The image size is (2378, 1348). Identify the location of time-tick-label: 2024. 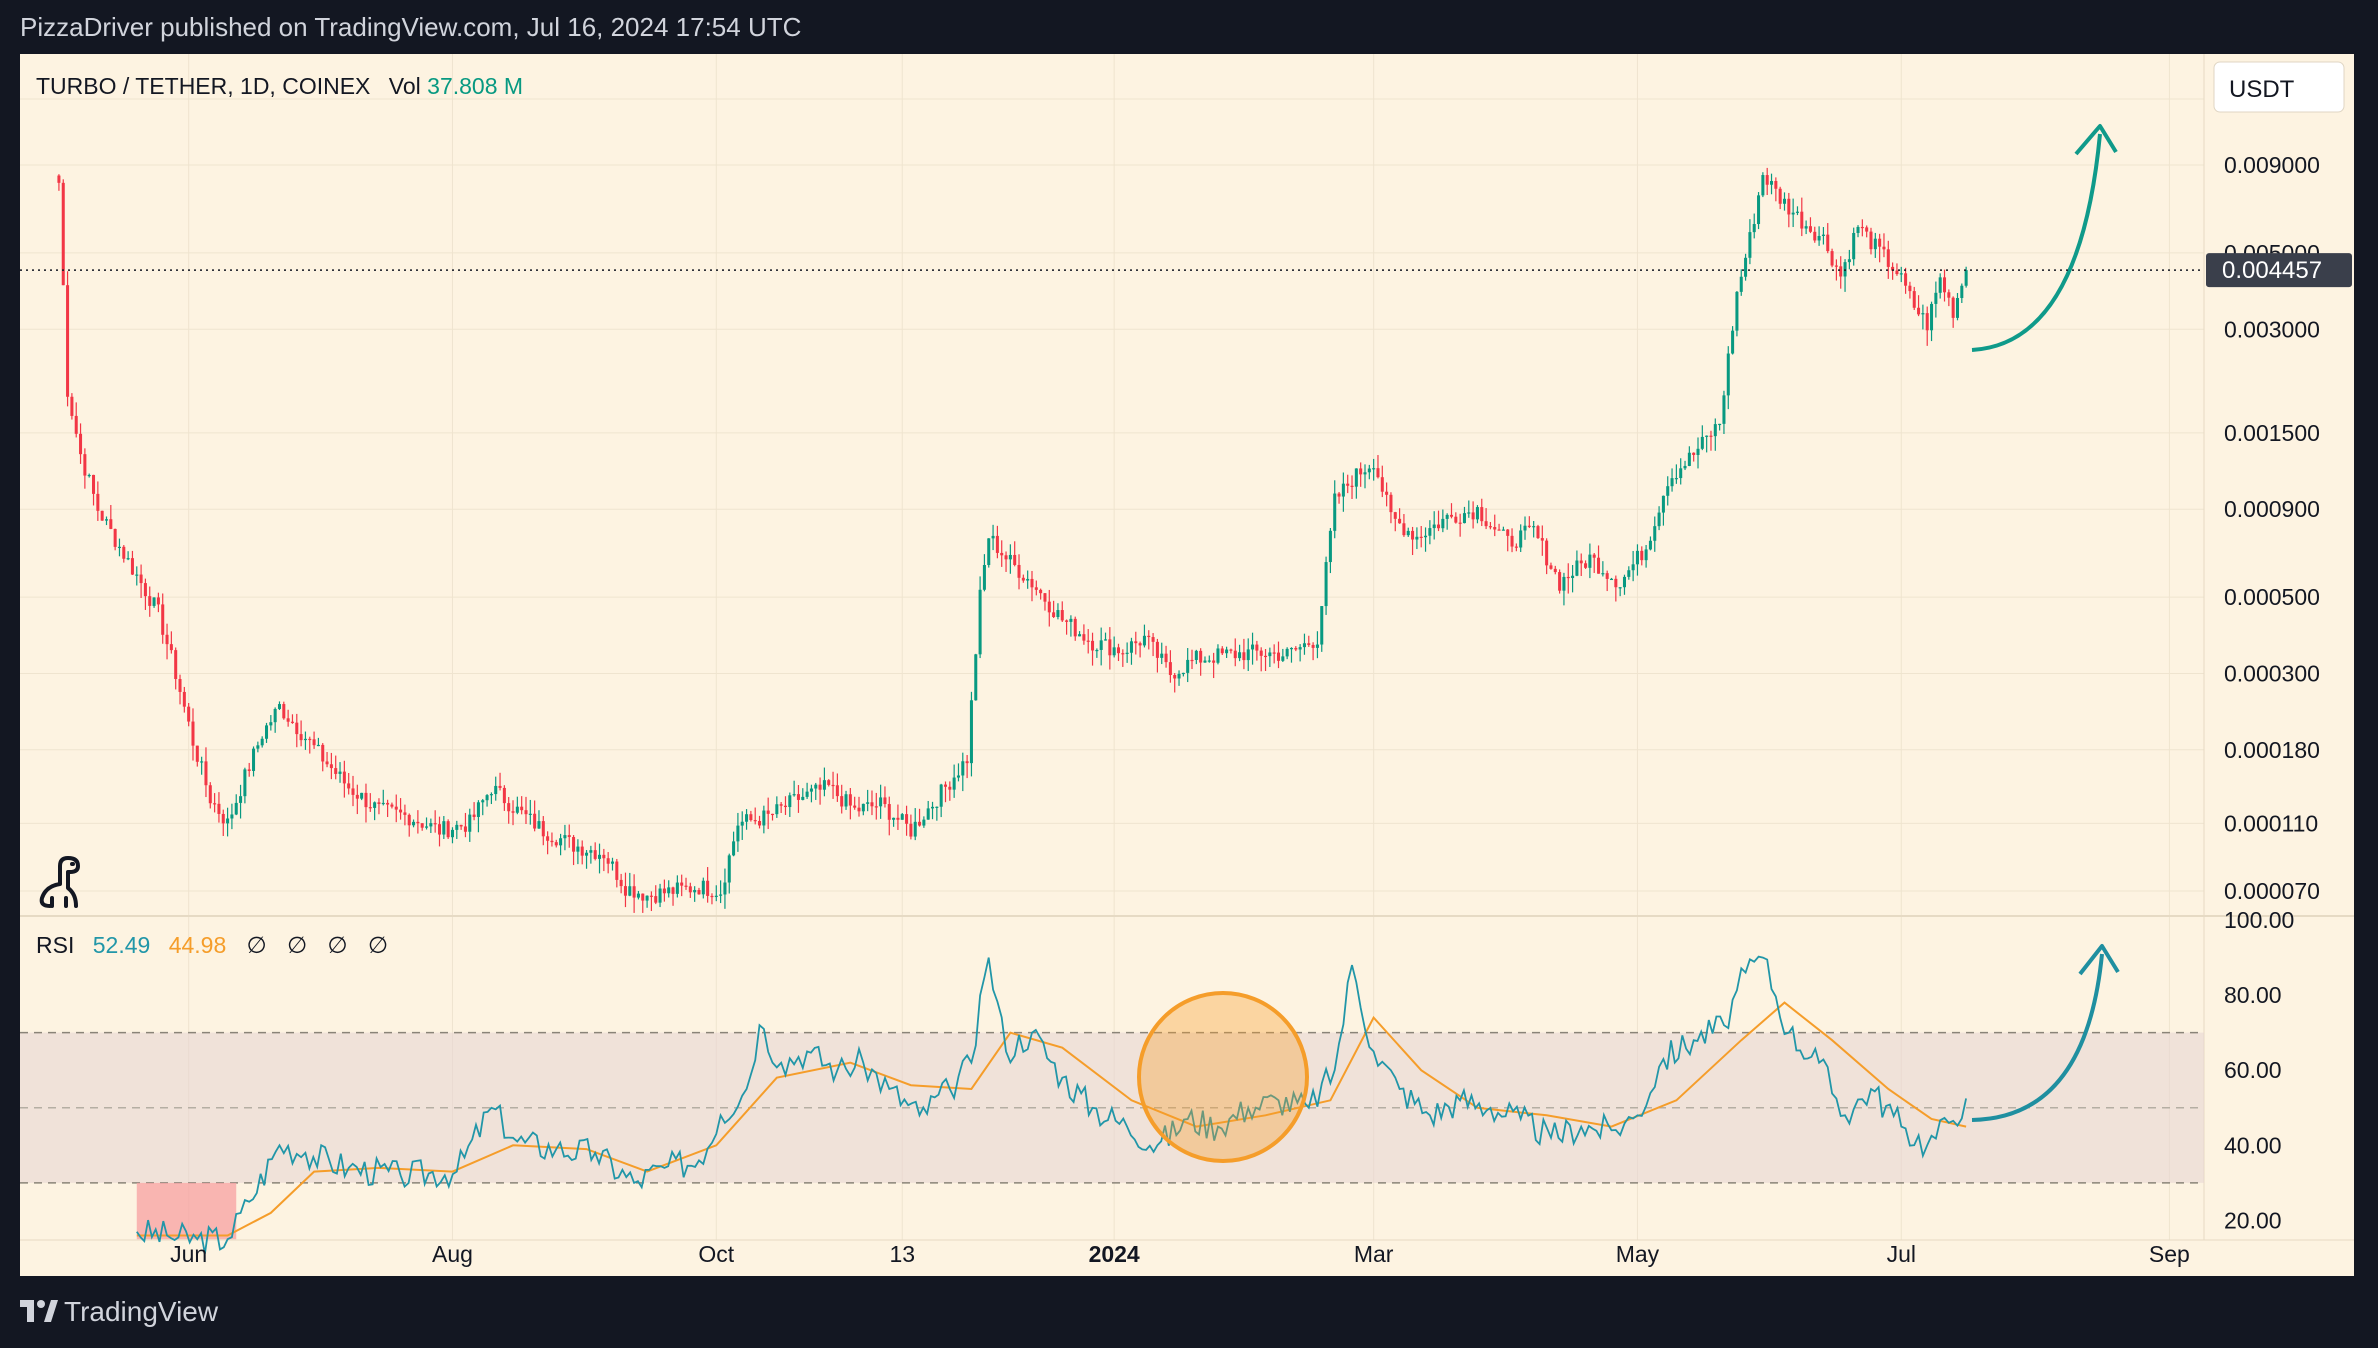
(1114, 1254).